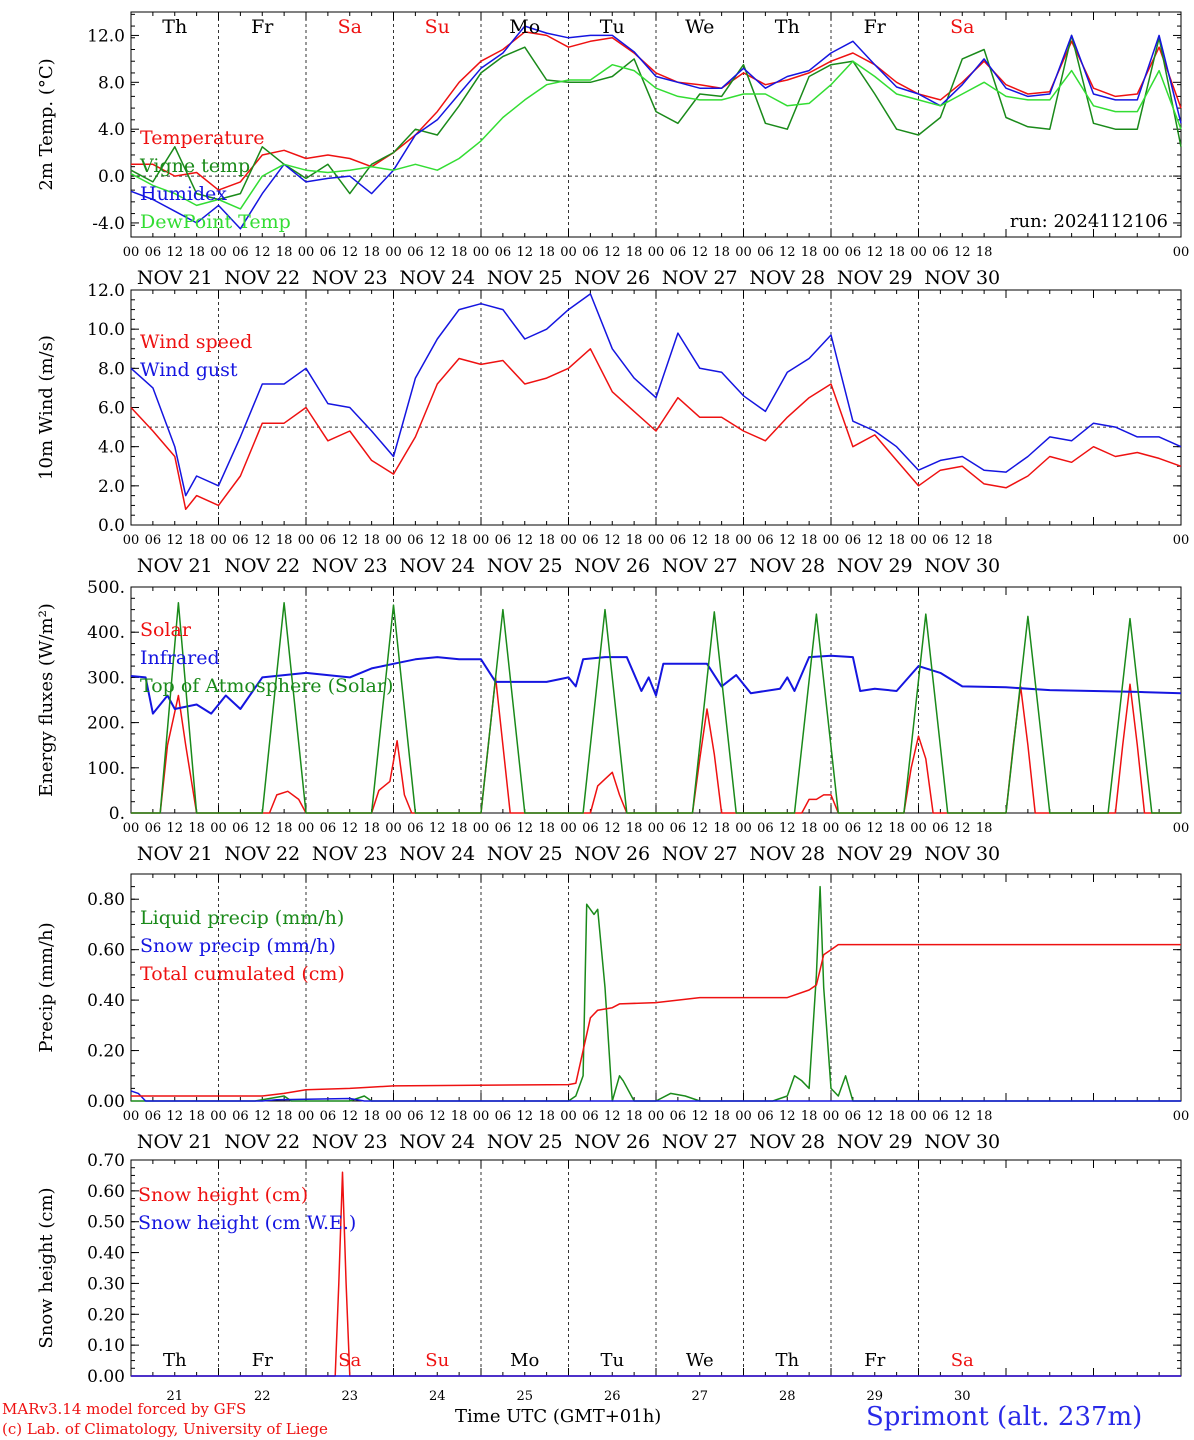 This screenshot has width=1194, height=1440. What do you see at coordinates (106, 1001) in the screenshot?
I see `y-tick-label: 0.40` at bounding box center [106, 1001].